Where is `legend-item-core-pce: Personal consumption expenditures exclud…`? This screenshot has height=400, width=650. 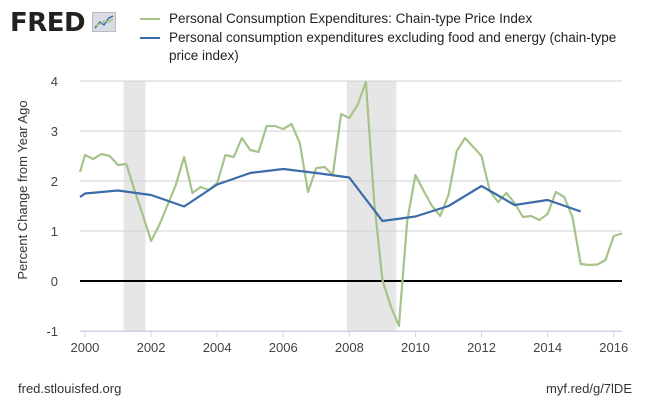
legend-item-core-pce: Personal consumption expenditures exclud… is located at coordinates (379, 47).